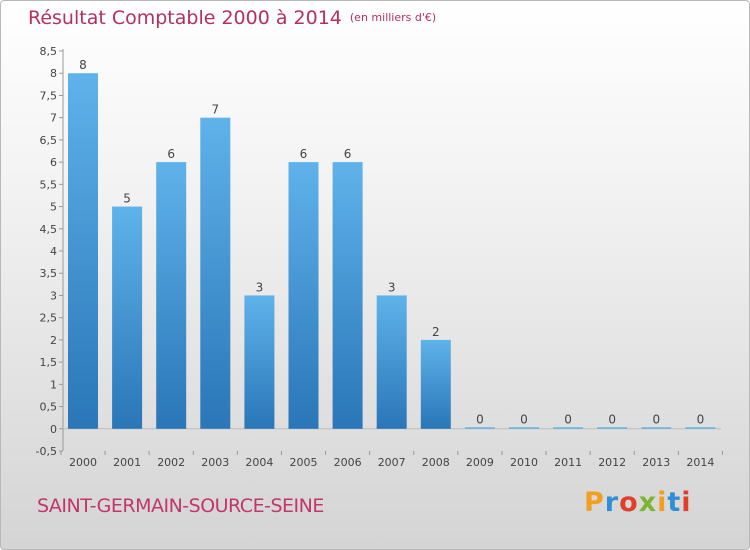  I want to click on y-tick-label: 1,5, so click(49, 362).